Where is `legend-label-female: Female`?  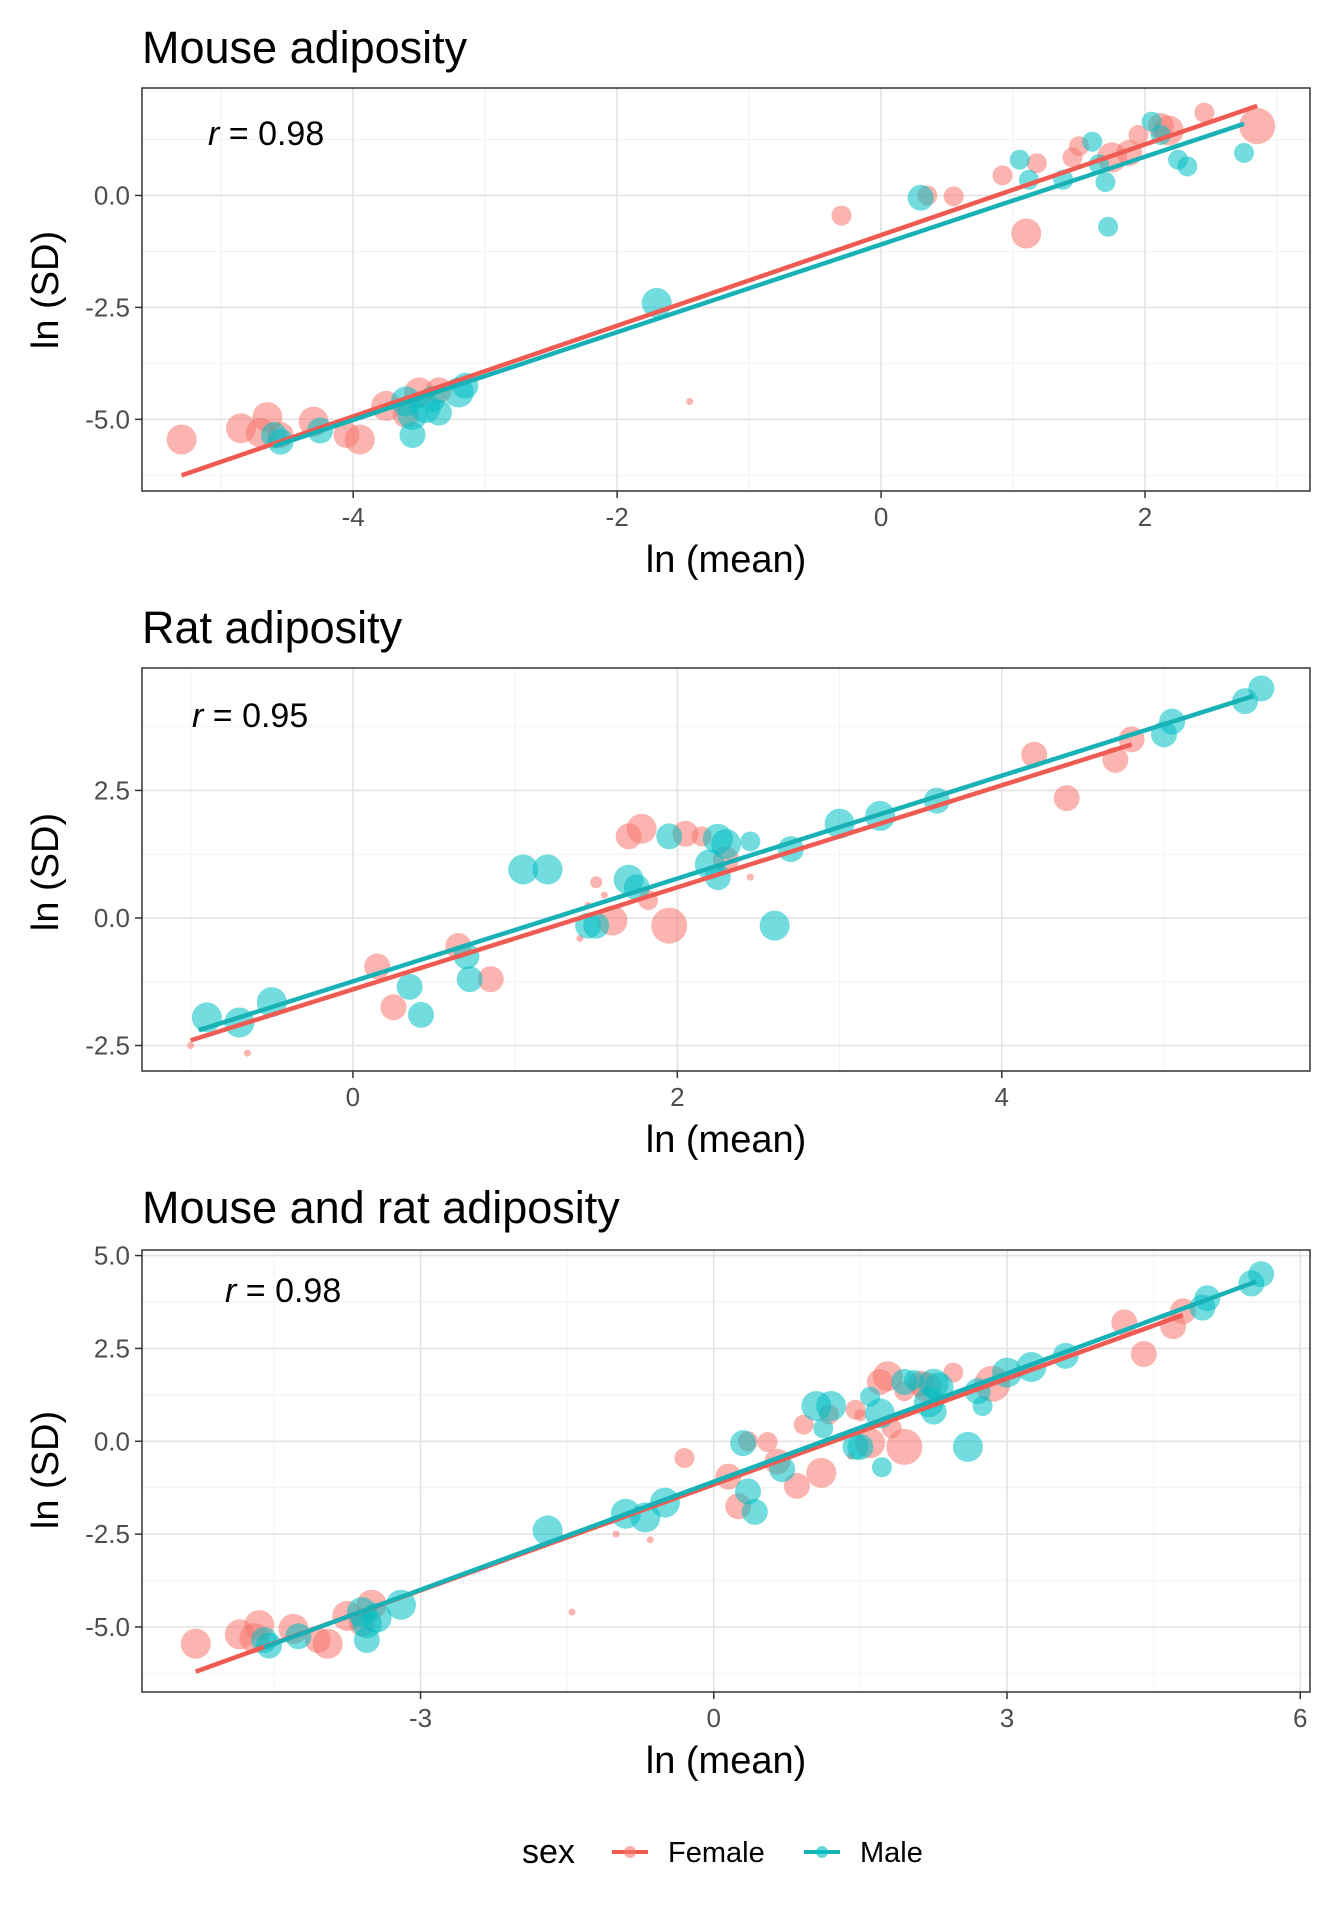
legend-label-female: Female is located at coordinates (716, 1853).